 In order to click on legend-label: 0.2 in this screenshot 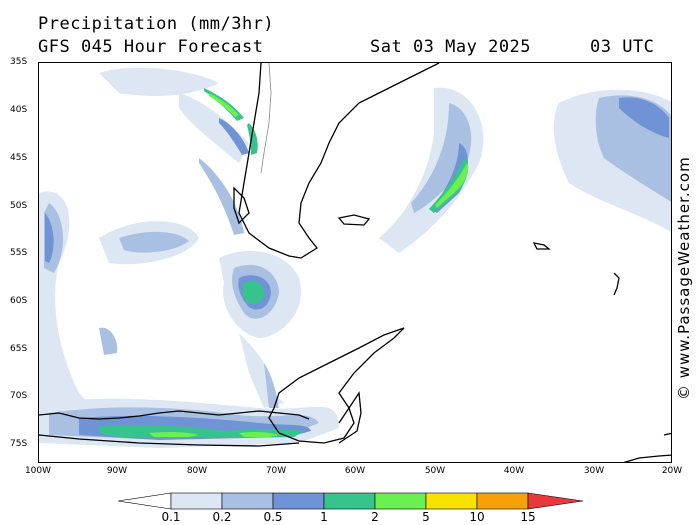, I will do `click(222, 517)`.